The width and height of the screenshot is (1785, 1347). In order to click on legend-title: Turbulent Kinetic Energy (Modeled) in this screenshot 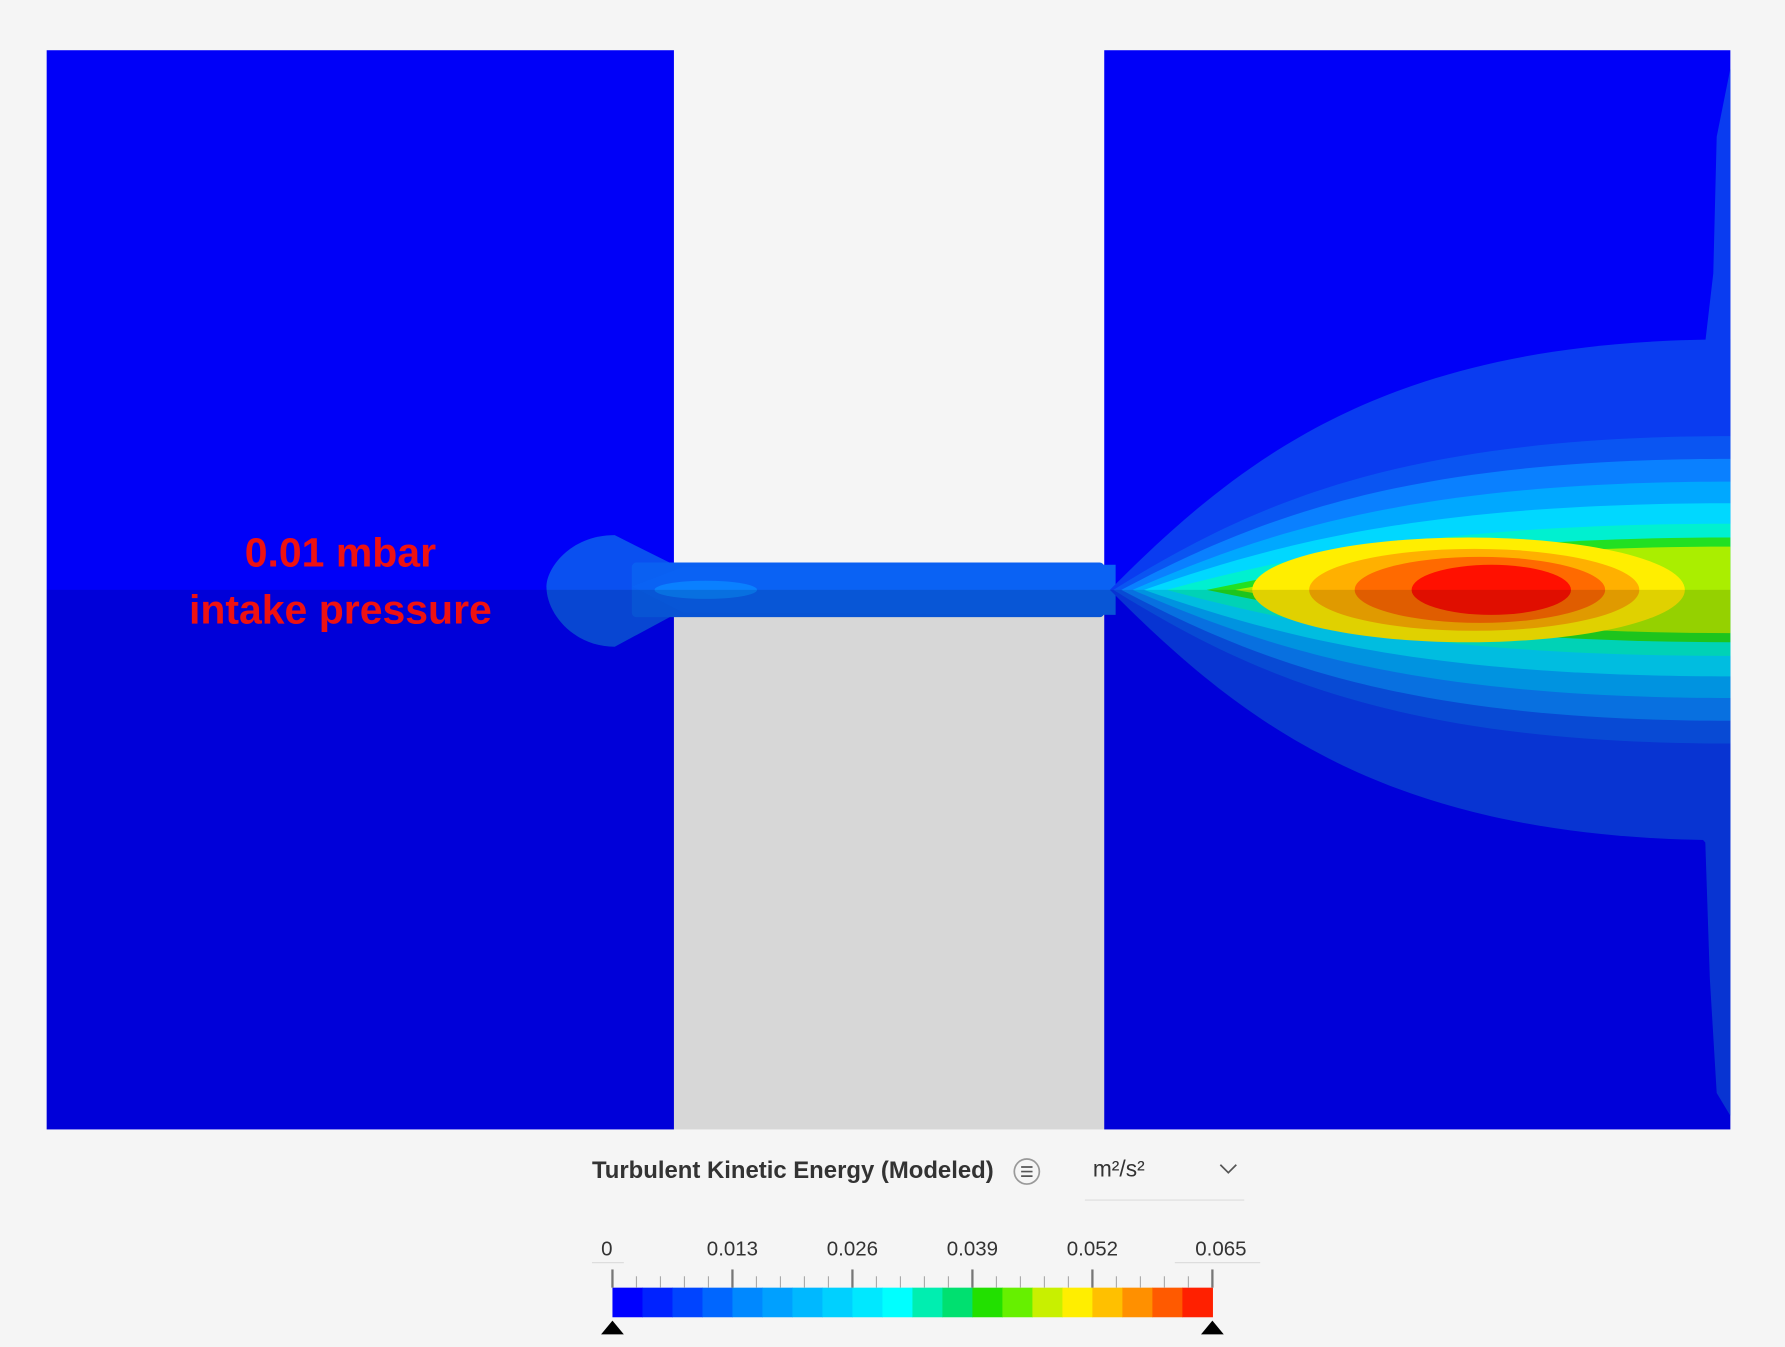, I will do `click(793, 1170)`.